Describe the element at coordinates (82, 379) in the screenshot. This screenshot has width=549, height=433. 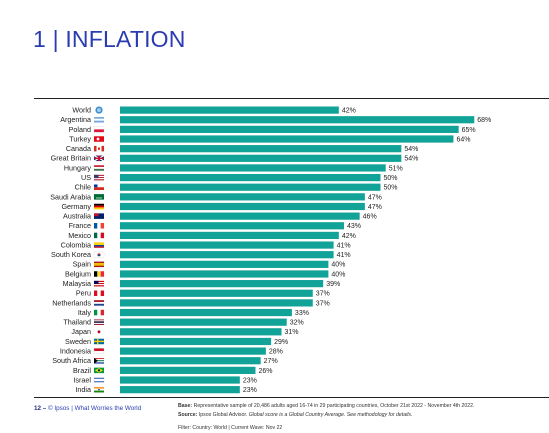
I see `category-label-israel: Israel` at that location.